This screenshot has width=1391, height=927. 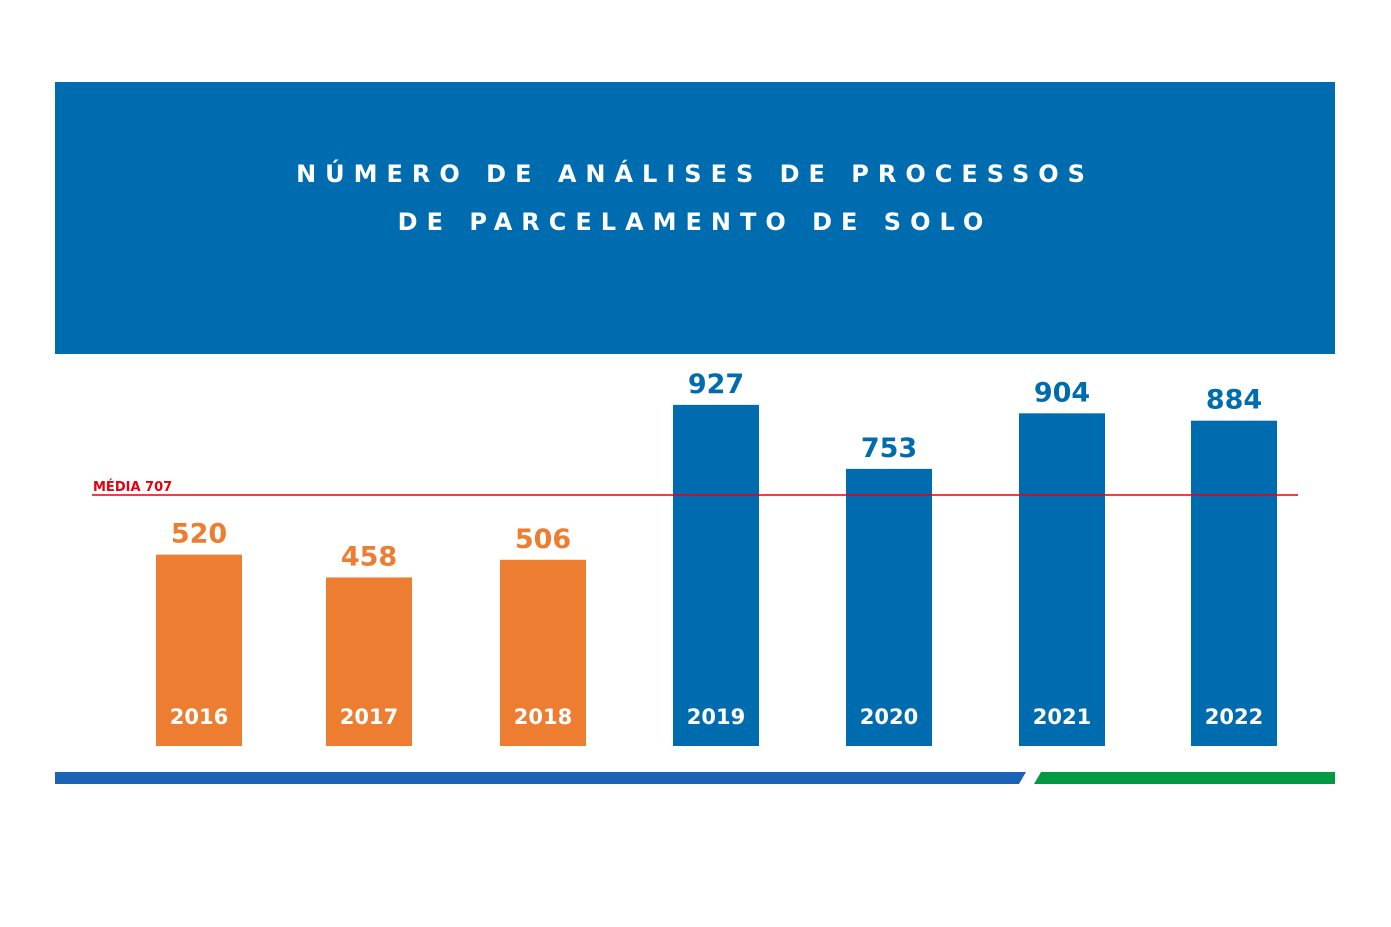 I want to click on value-label-2019: 927, so click(x=716, y=384).